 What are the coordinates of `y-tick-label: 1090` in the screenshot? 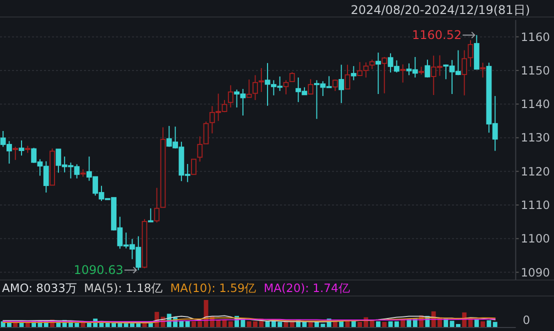 It's located at (535, 272).